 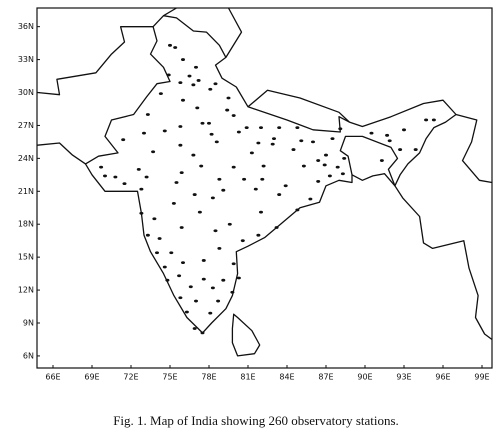 What do you see at coordinates (52, 377) in the screenshot?
I see `x-tick-label: 66E` at bounding box center [52, 377].